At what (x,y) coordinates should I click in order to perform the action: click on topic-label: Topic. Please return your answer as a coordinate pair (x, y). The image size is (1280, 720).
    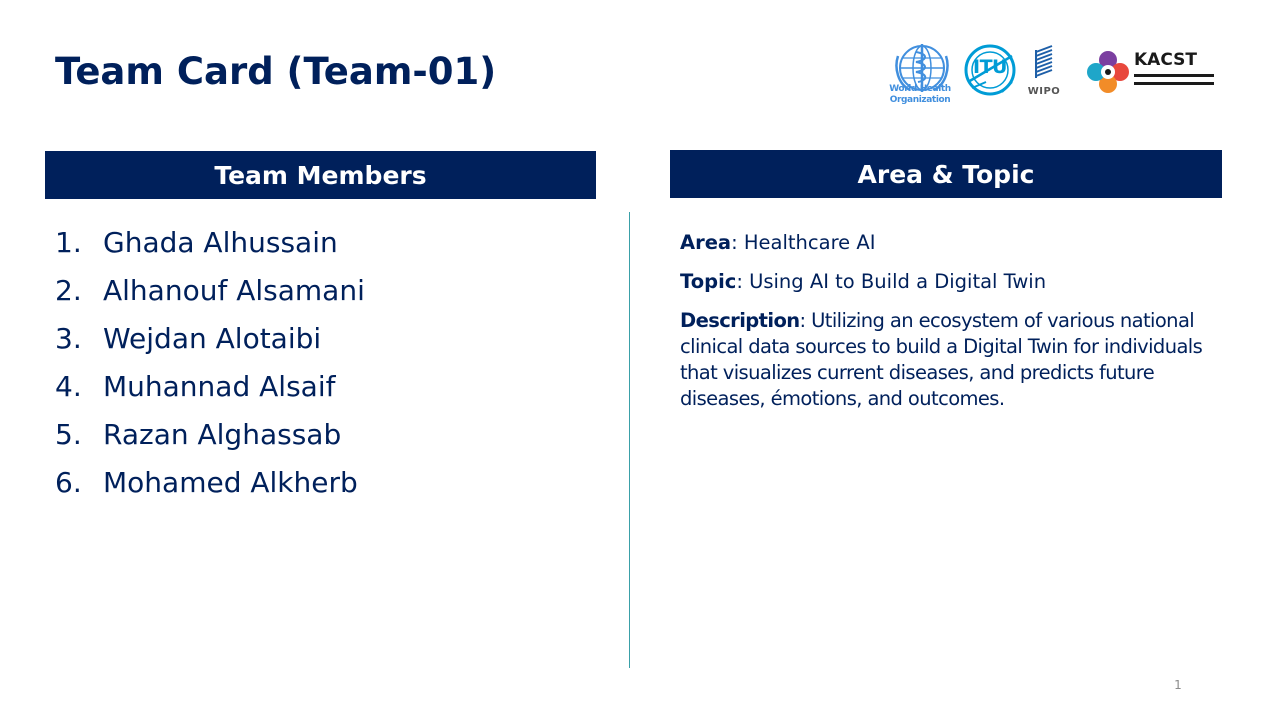
    Looking at the image, I should click on (708, 281).